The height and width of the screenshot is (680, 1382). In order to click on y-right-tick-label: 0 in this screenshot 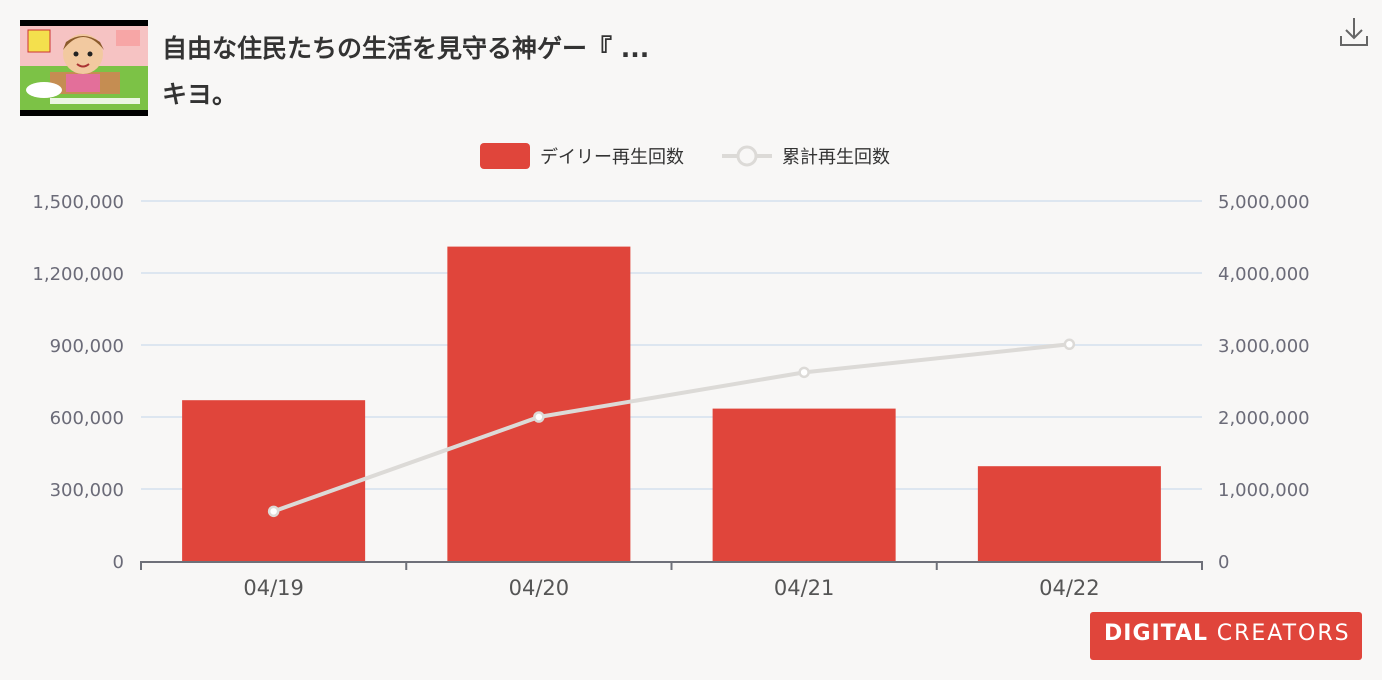, I will do `click(1223, 562)`.